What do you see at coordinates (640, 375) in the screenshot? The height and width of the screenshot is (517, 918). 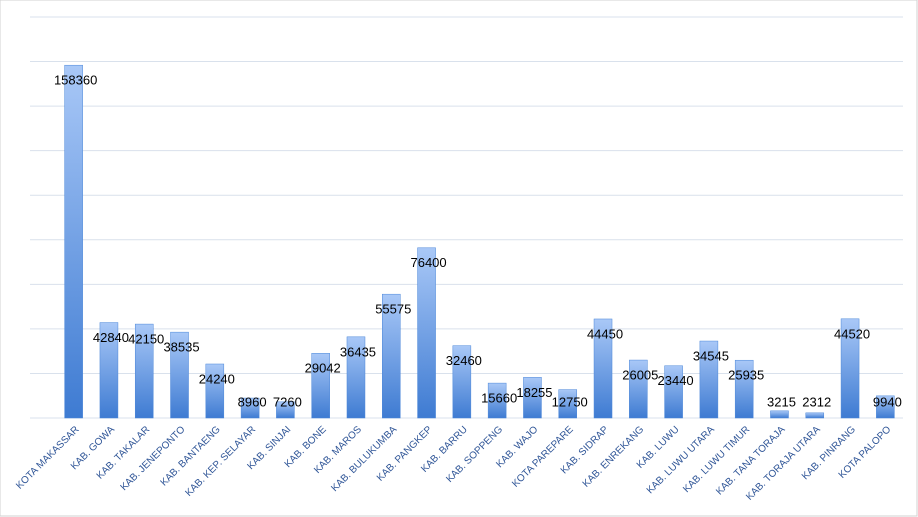 I see `value-label: 26005` at bounding box center [640, 375].